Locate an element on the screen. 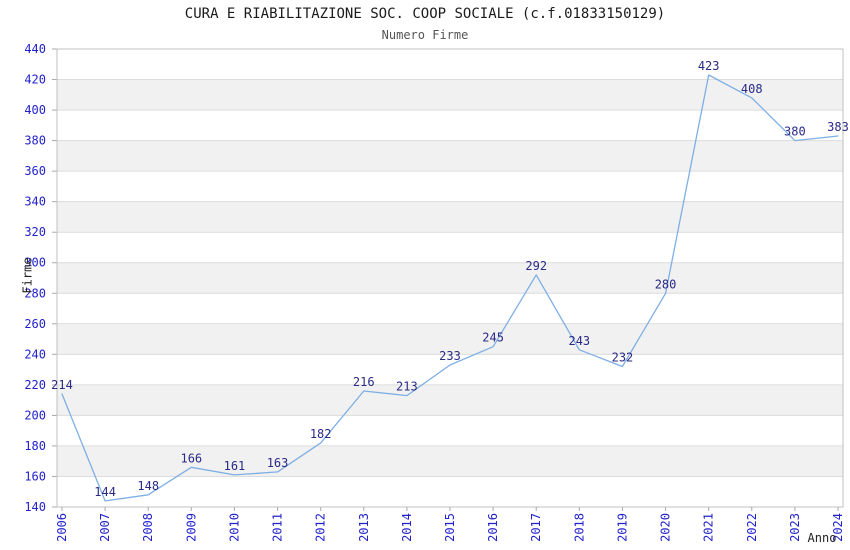 This screenshot has height=550, width=850. data-point-label: 243 is located at coordinates (579, 341).